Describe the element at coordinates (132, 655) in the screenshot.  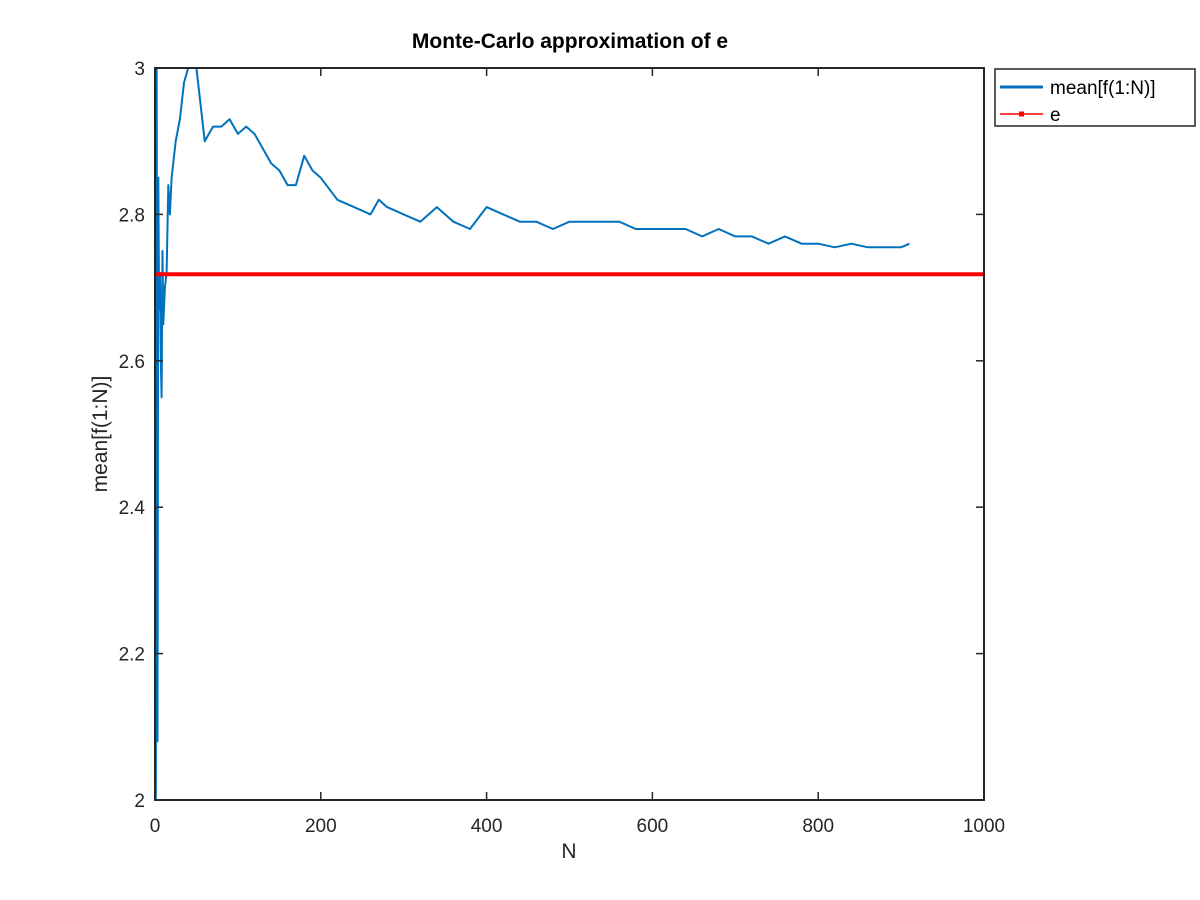
I see `y-tick-label: 2.2` at that location.